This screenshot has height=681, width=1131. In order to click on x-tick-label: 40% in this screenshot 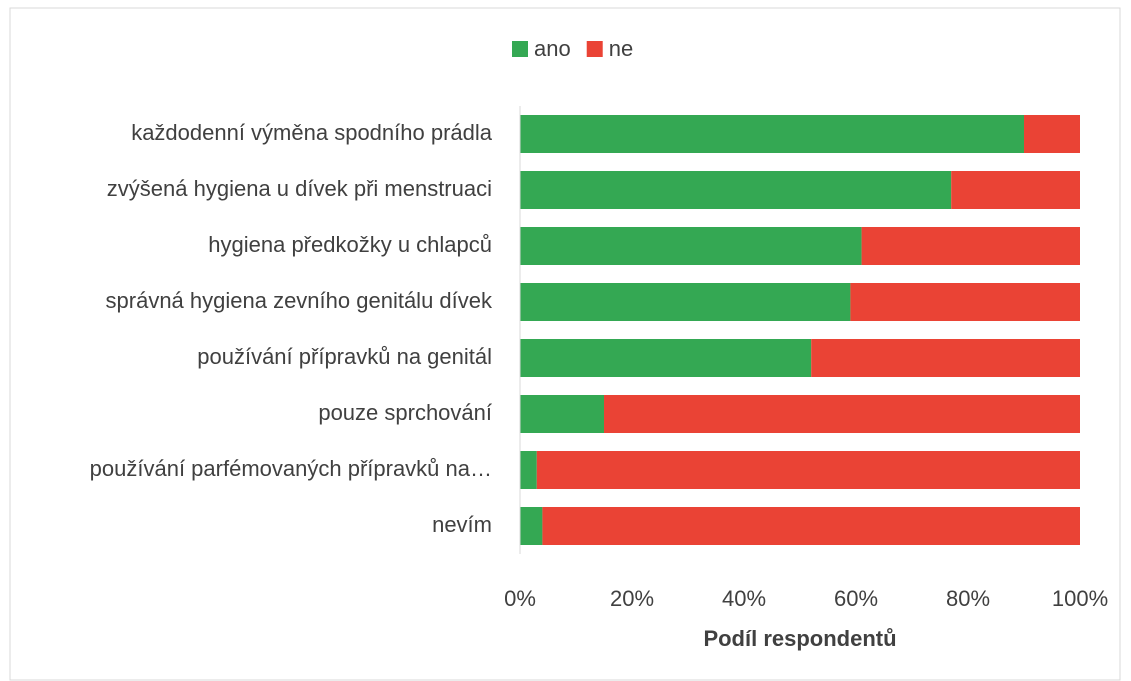, I will do `click(744, 598)`.